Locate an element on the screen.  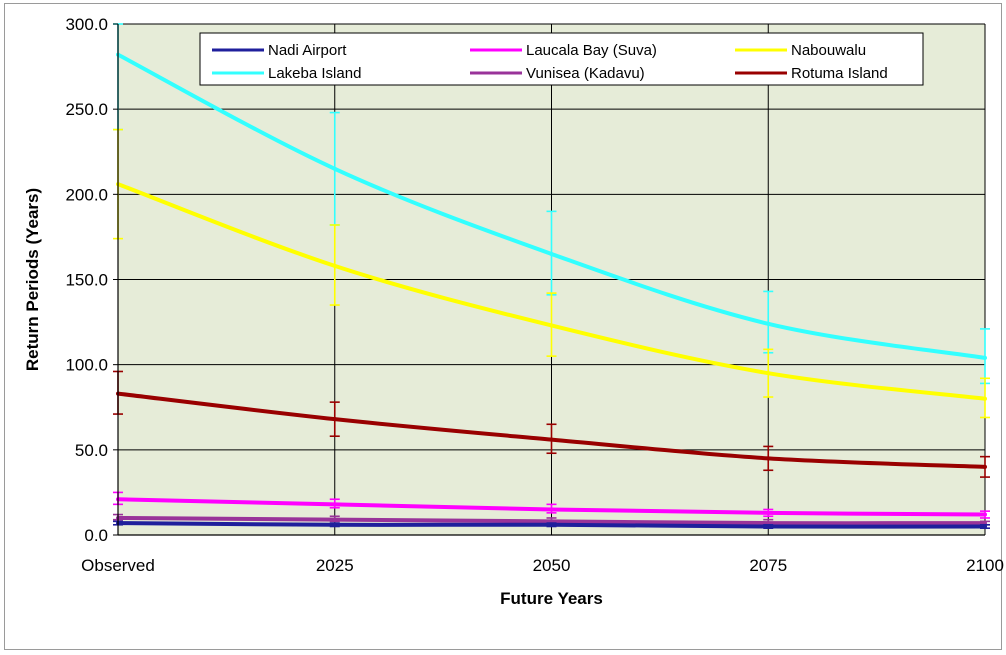
y-tick-label: 0.0 is located at coordinates (96, 535).